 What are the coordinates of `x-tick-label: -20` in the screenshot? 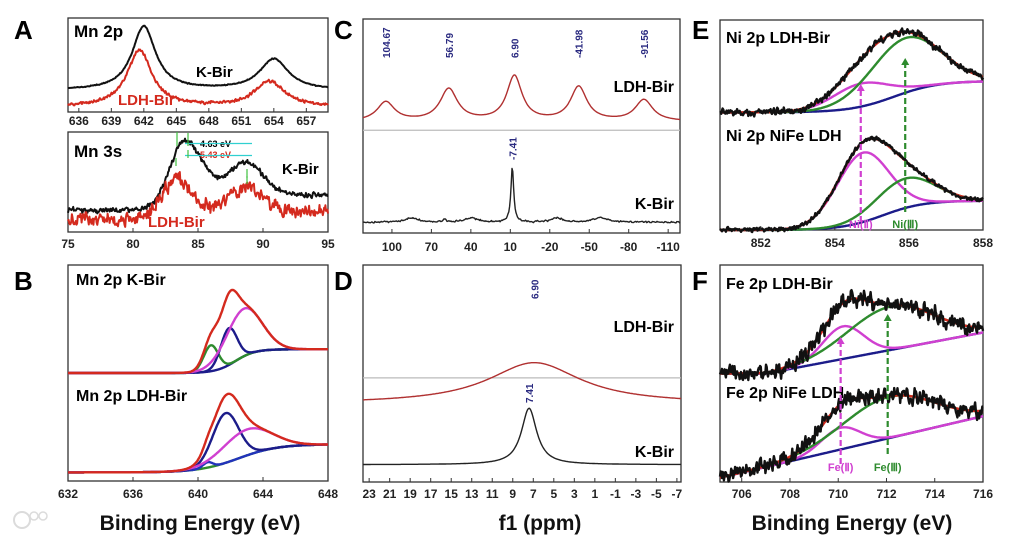 It's located at (550, 247).